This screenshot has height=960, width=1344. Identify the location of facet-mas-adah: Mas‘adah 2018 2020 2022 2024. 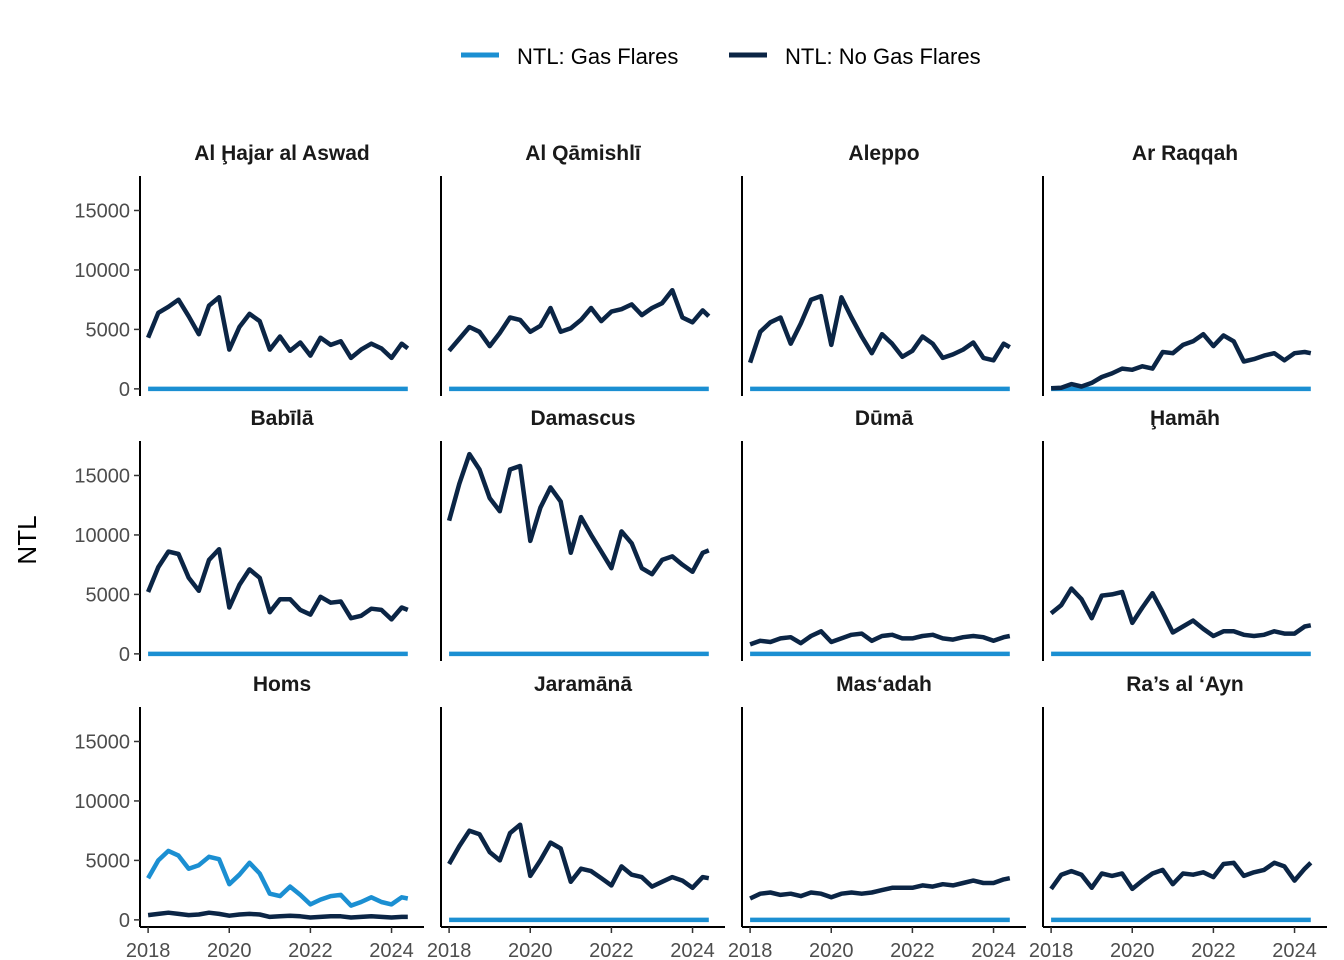
(877, 816).